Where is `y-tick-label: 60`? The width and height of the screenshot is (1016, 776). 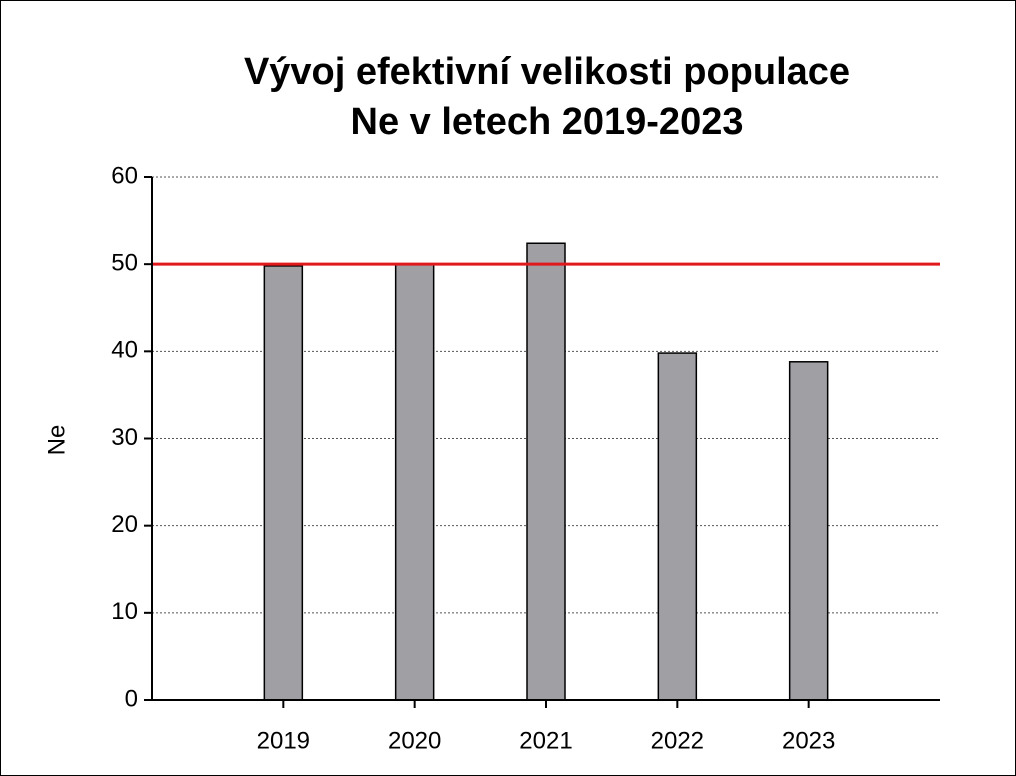
y-tick-label: 60 is located at coordinates (124, 175).